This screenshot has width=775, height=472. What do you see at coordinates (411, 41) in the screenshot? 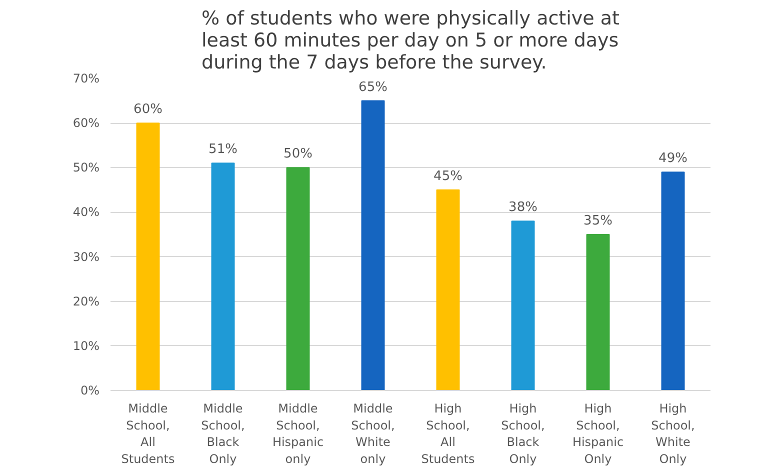
I see `chart-title: % of students who were physically active at least 60 minutes per day on 5 or more days during the 7 days before the survey.` at bounding box center [411, 41].